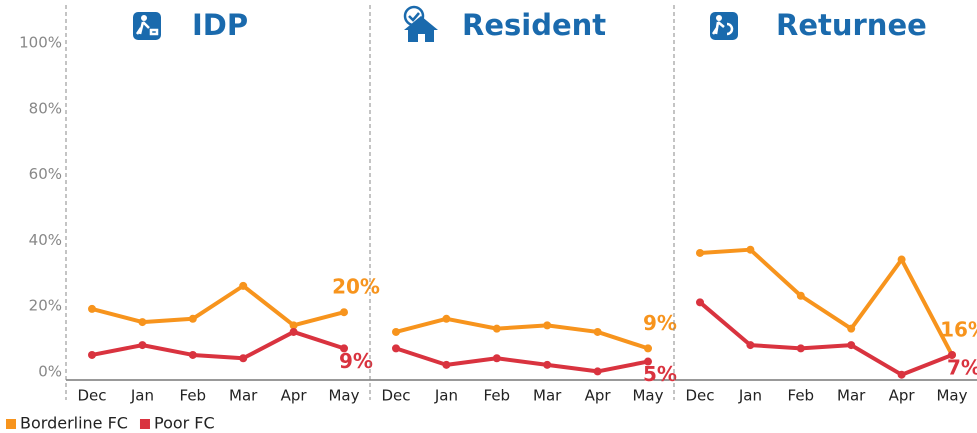  What do you see at coordinates (45, 306) in the screenshot?
I see `y-tick-label: 20%` at bounding box center [45, 306].